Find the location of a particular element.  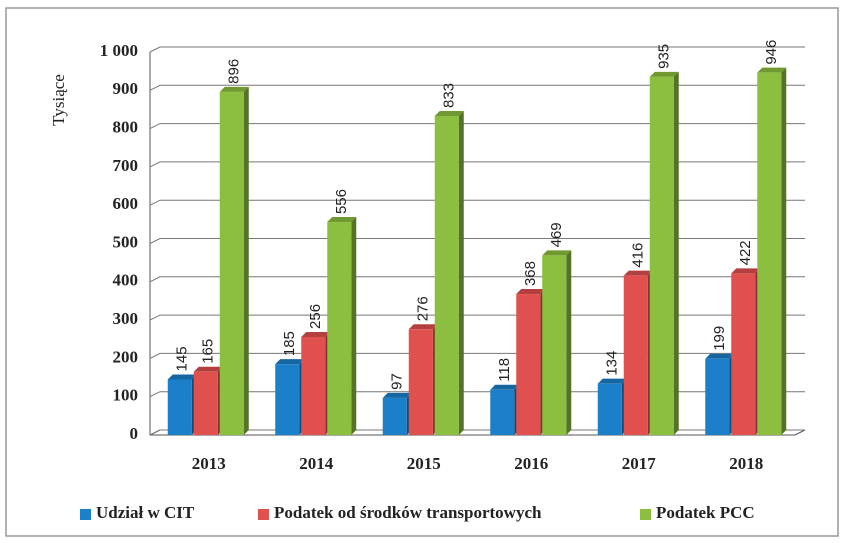

value-label: 185 is located at coordinates (289, 343).